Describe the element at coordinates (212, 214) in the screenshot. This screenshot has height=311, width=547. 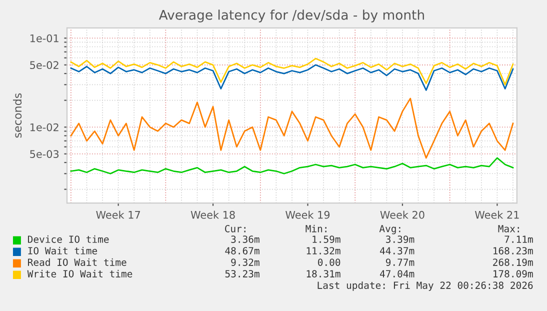
I see `x-tick-label: Week 18` at that location.